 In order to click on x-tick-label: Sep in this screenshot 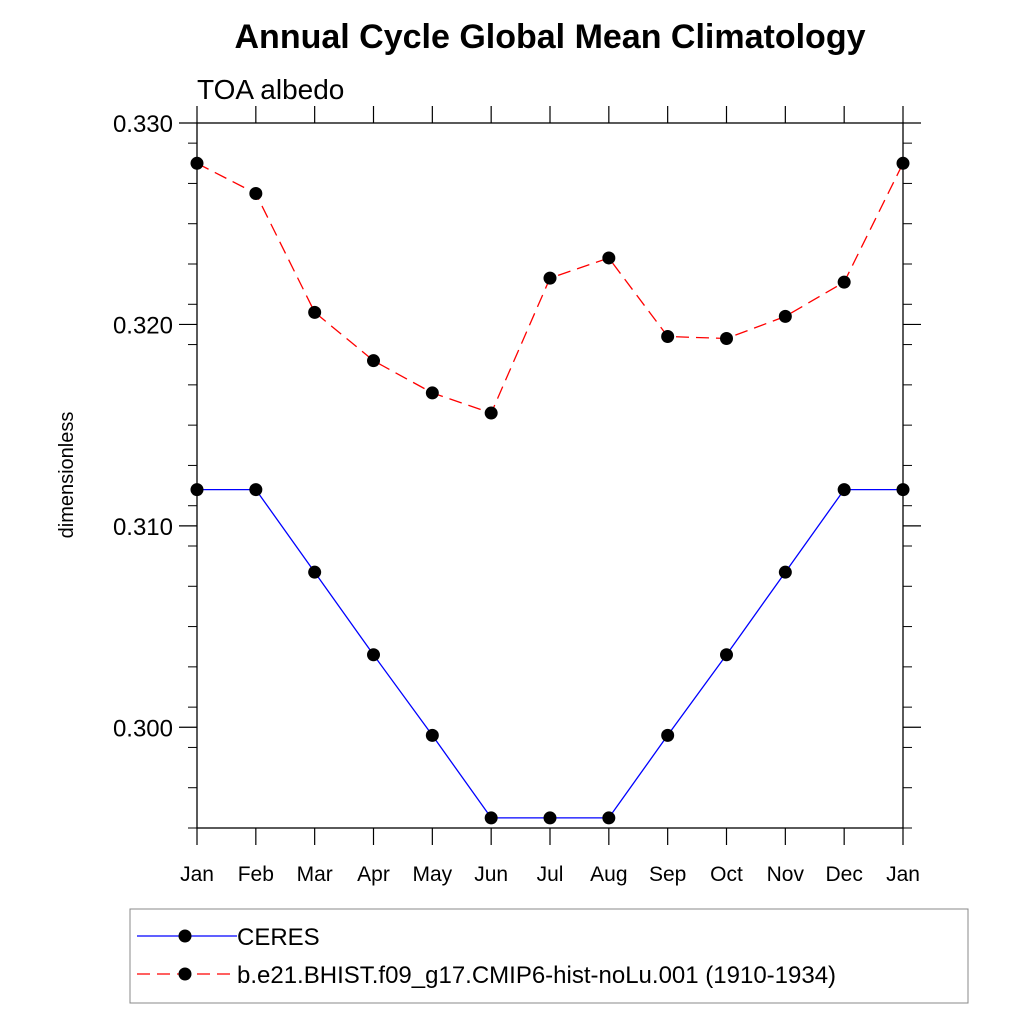, I will do `click(667, 874)`.